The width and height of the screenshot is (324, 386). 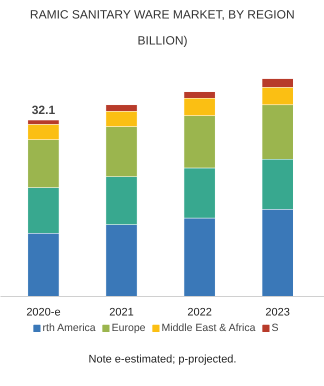 I want to click on legend-label: rth America, so click(x=69, y=328).